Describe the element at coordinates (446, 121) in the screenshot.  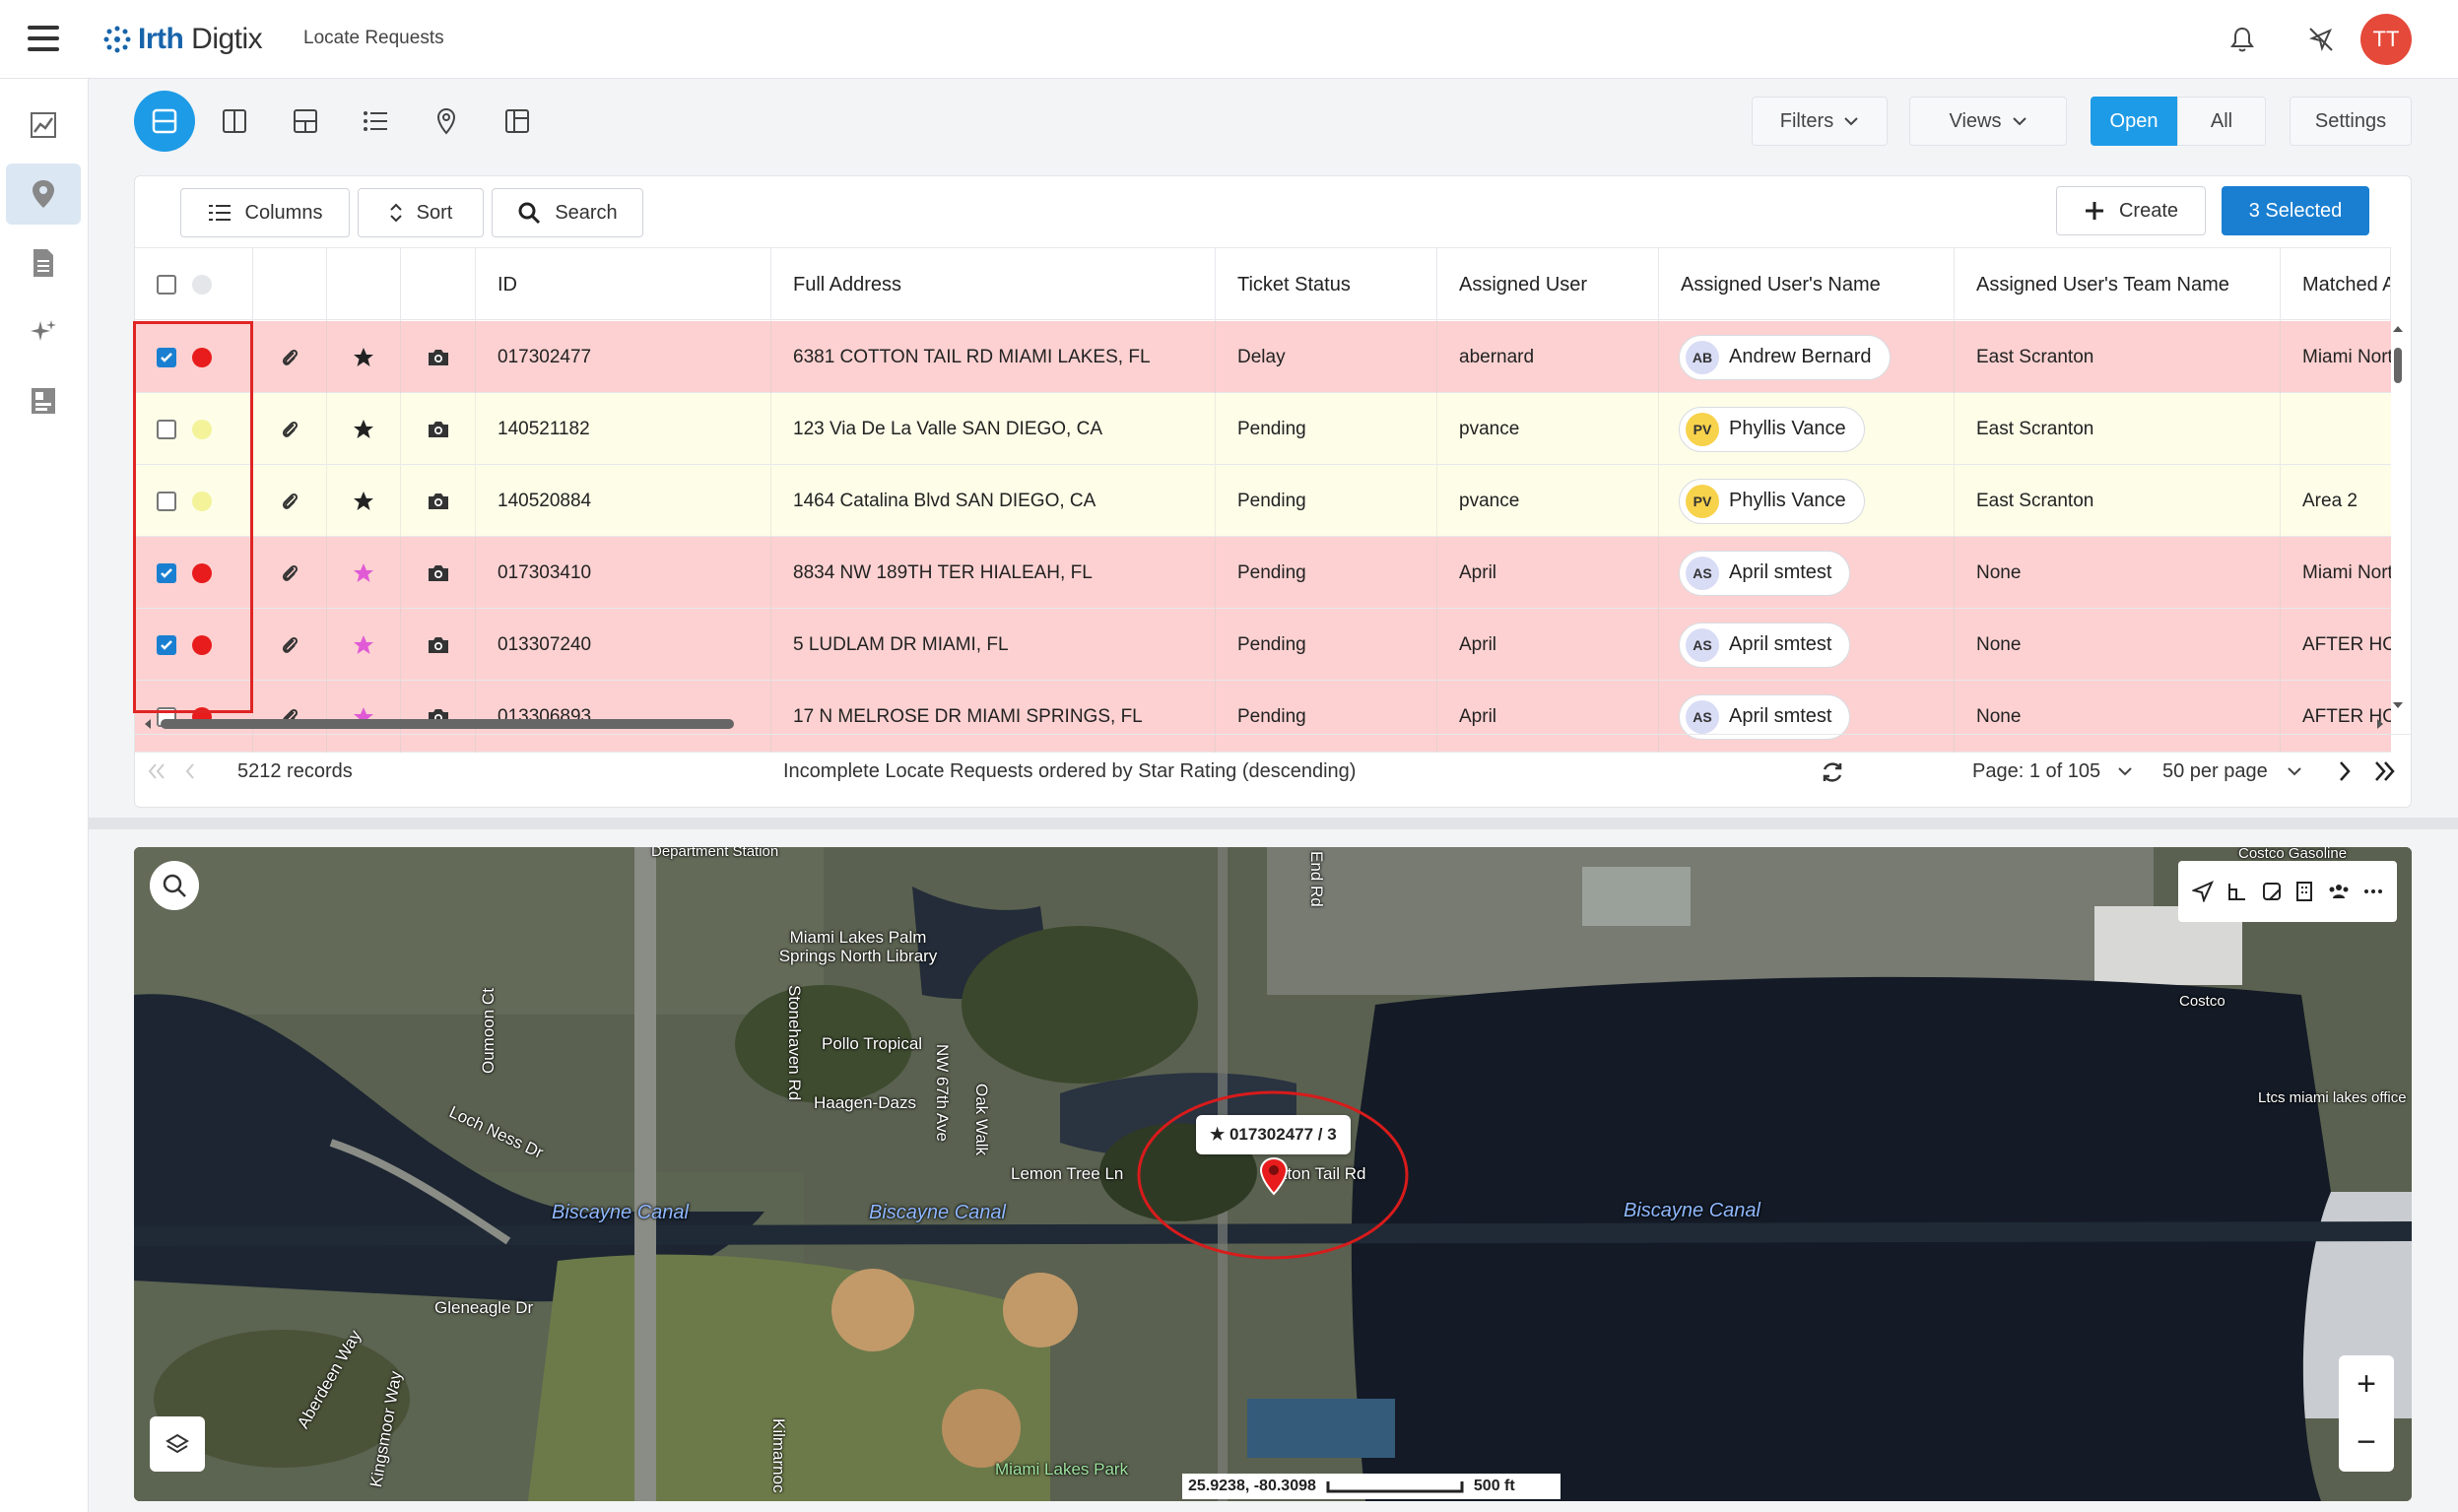
I see `layout-map-button` at that location.